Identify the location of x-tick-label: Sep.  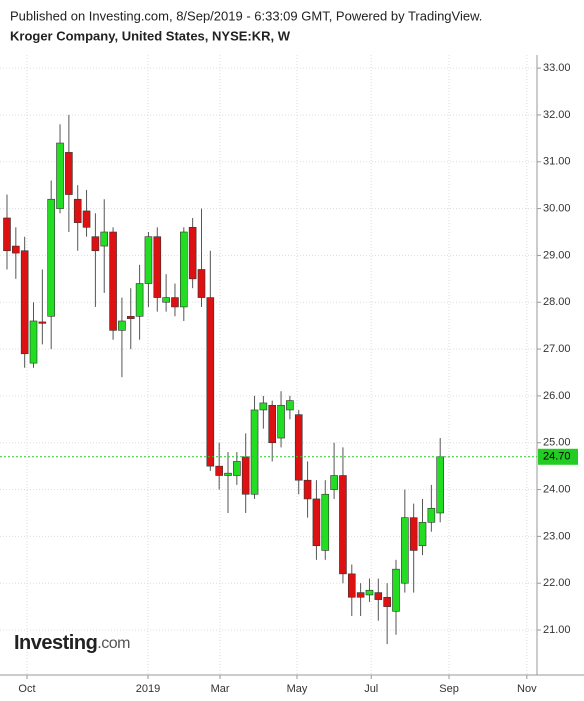
(449, 689).